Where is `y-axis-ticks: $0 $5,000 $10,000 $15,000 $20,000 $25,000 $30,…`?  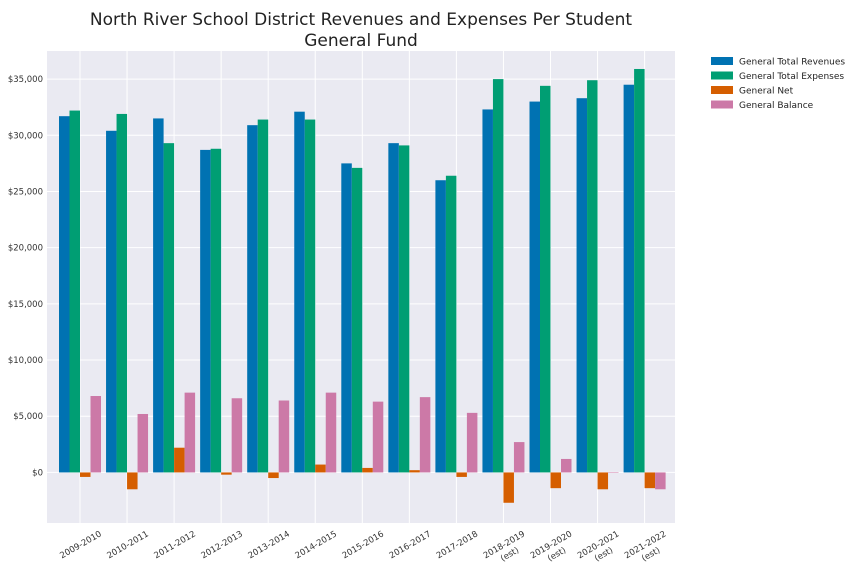
y-axis-ticks: $0 $5,000 $10,000 $15,000 $20,000 $25,000 $30,… is located at coordinates (25, 276).